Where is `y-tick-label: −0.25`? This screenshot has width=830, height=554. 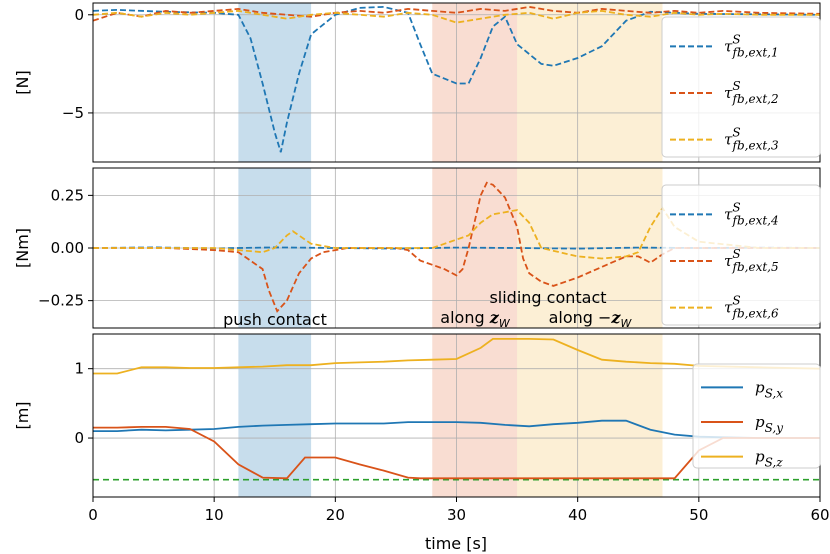 y-tick-label: −0.25 is located at coordinates (61, 301).